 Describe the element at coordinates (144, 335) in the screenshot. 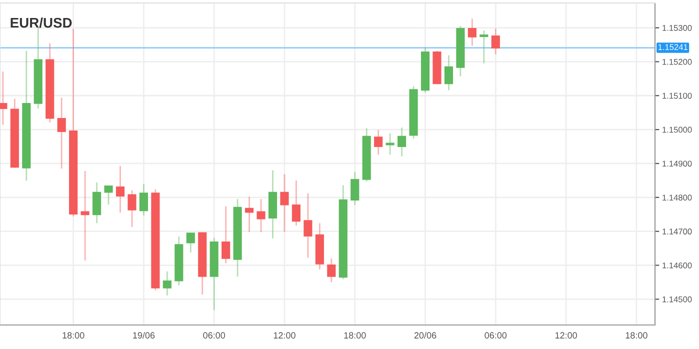

I see `x-tick-label: 19/06` at that location.